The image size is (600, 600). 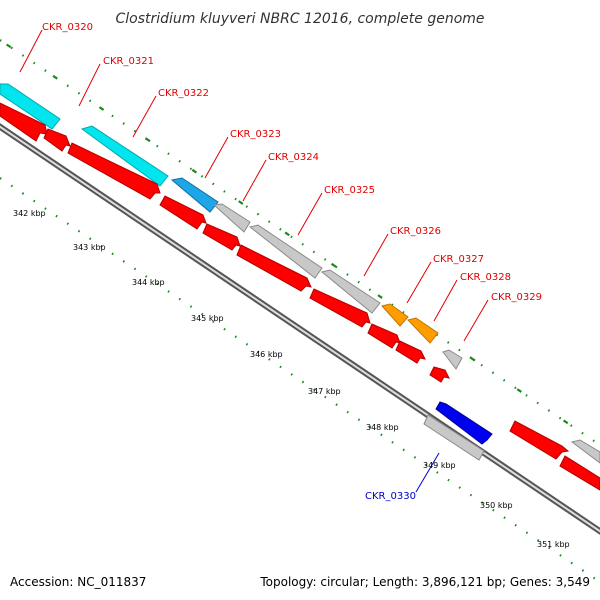 What do you see at coordinates (382, 427) in the screenshot?
I see `tick-label-348: 348 kbp` at bounding box center [382, 427].